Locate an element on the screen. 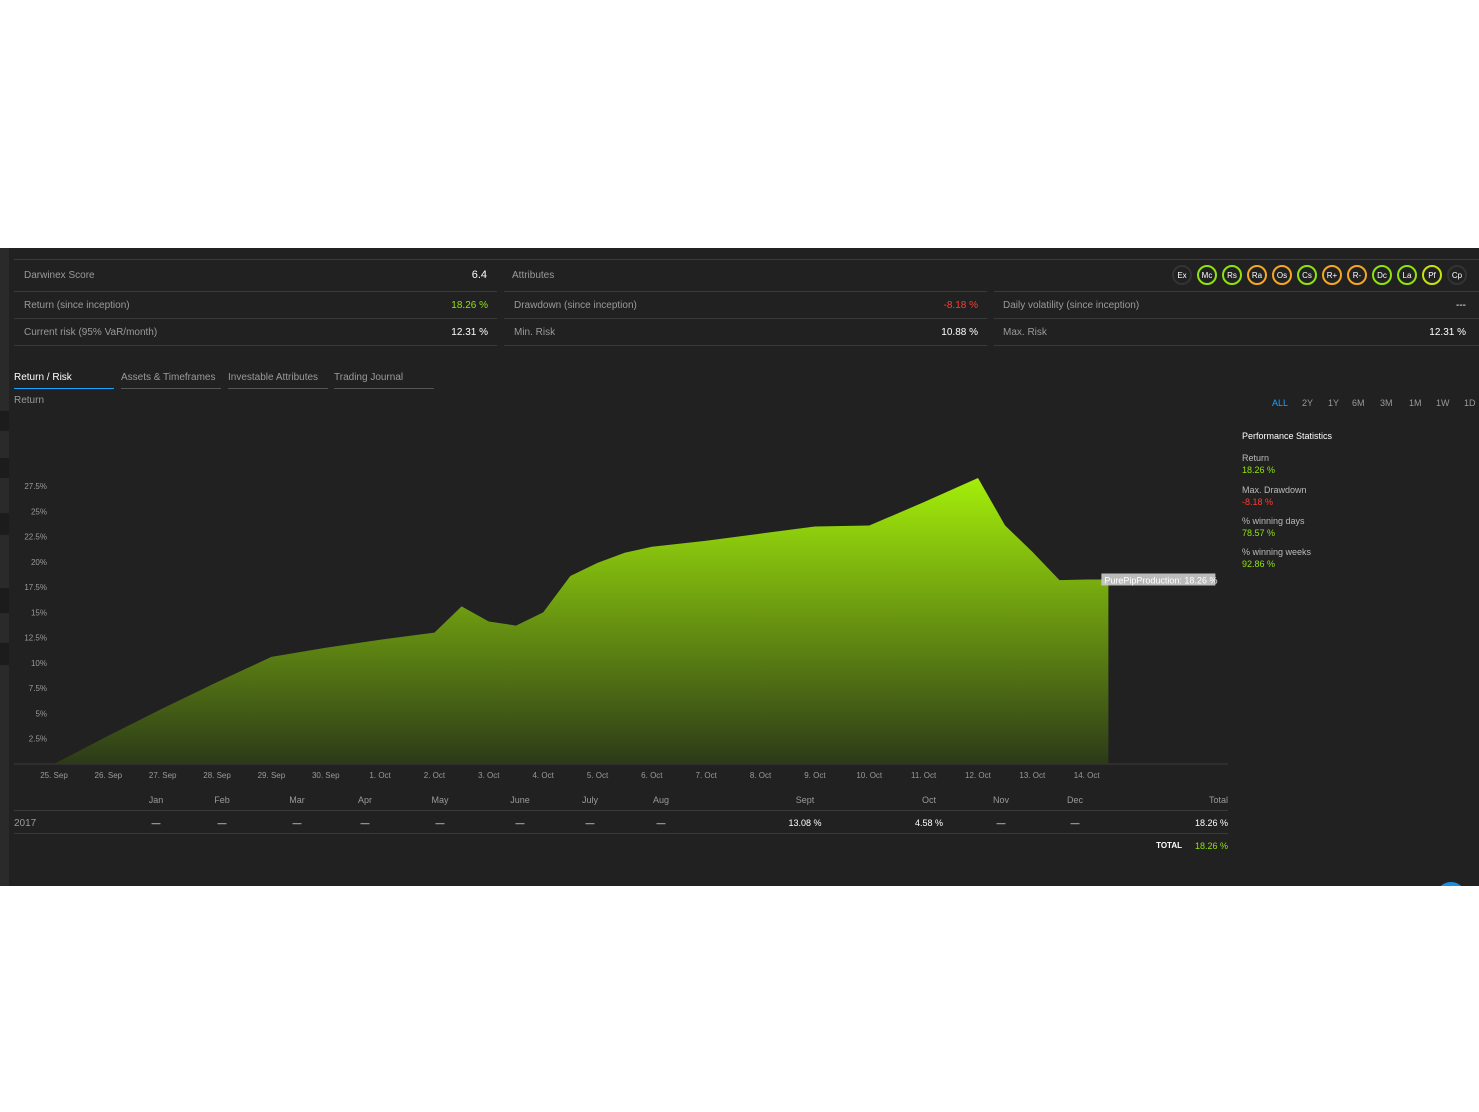 The height and width of the screenshot is (1112, 1479). month-value: 13.08 % is located at coordinates (805, 823).